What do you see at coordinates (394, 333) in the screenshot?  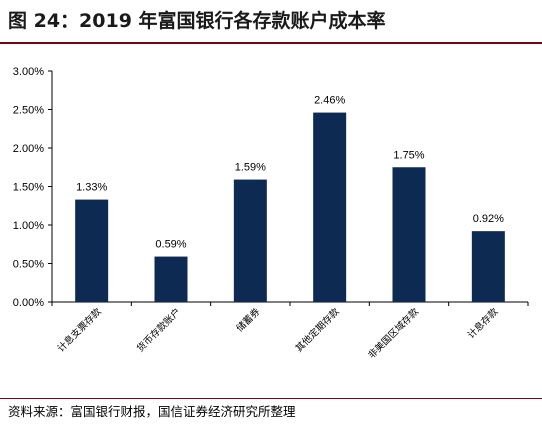 I see `x-tick-label: 非美国区域存款` at bounding box center [394, 333].